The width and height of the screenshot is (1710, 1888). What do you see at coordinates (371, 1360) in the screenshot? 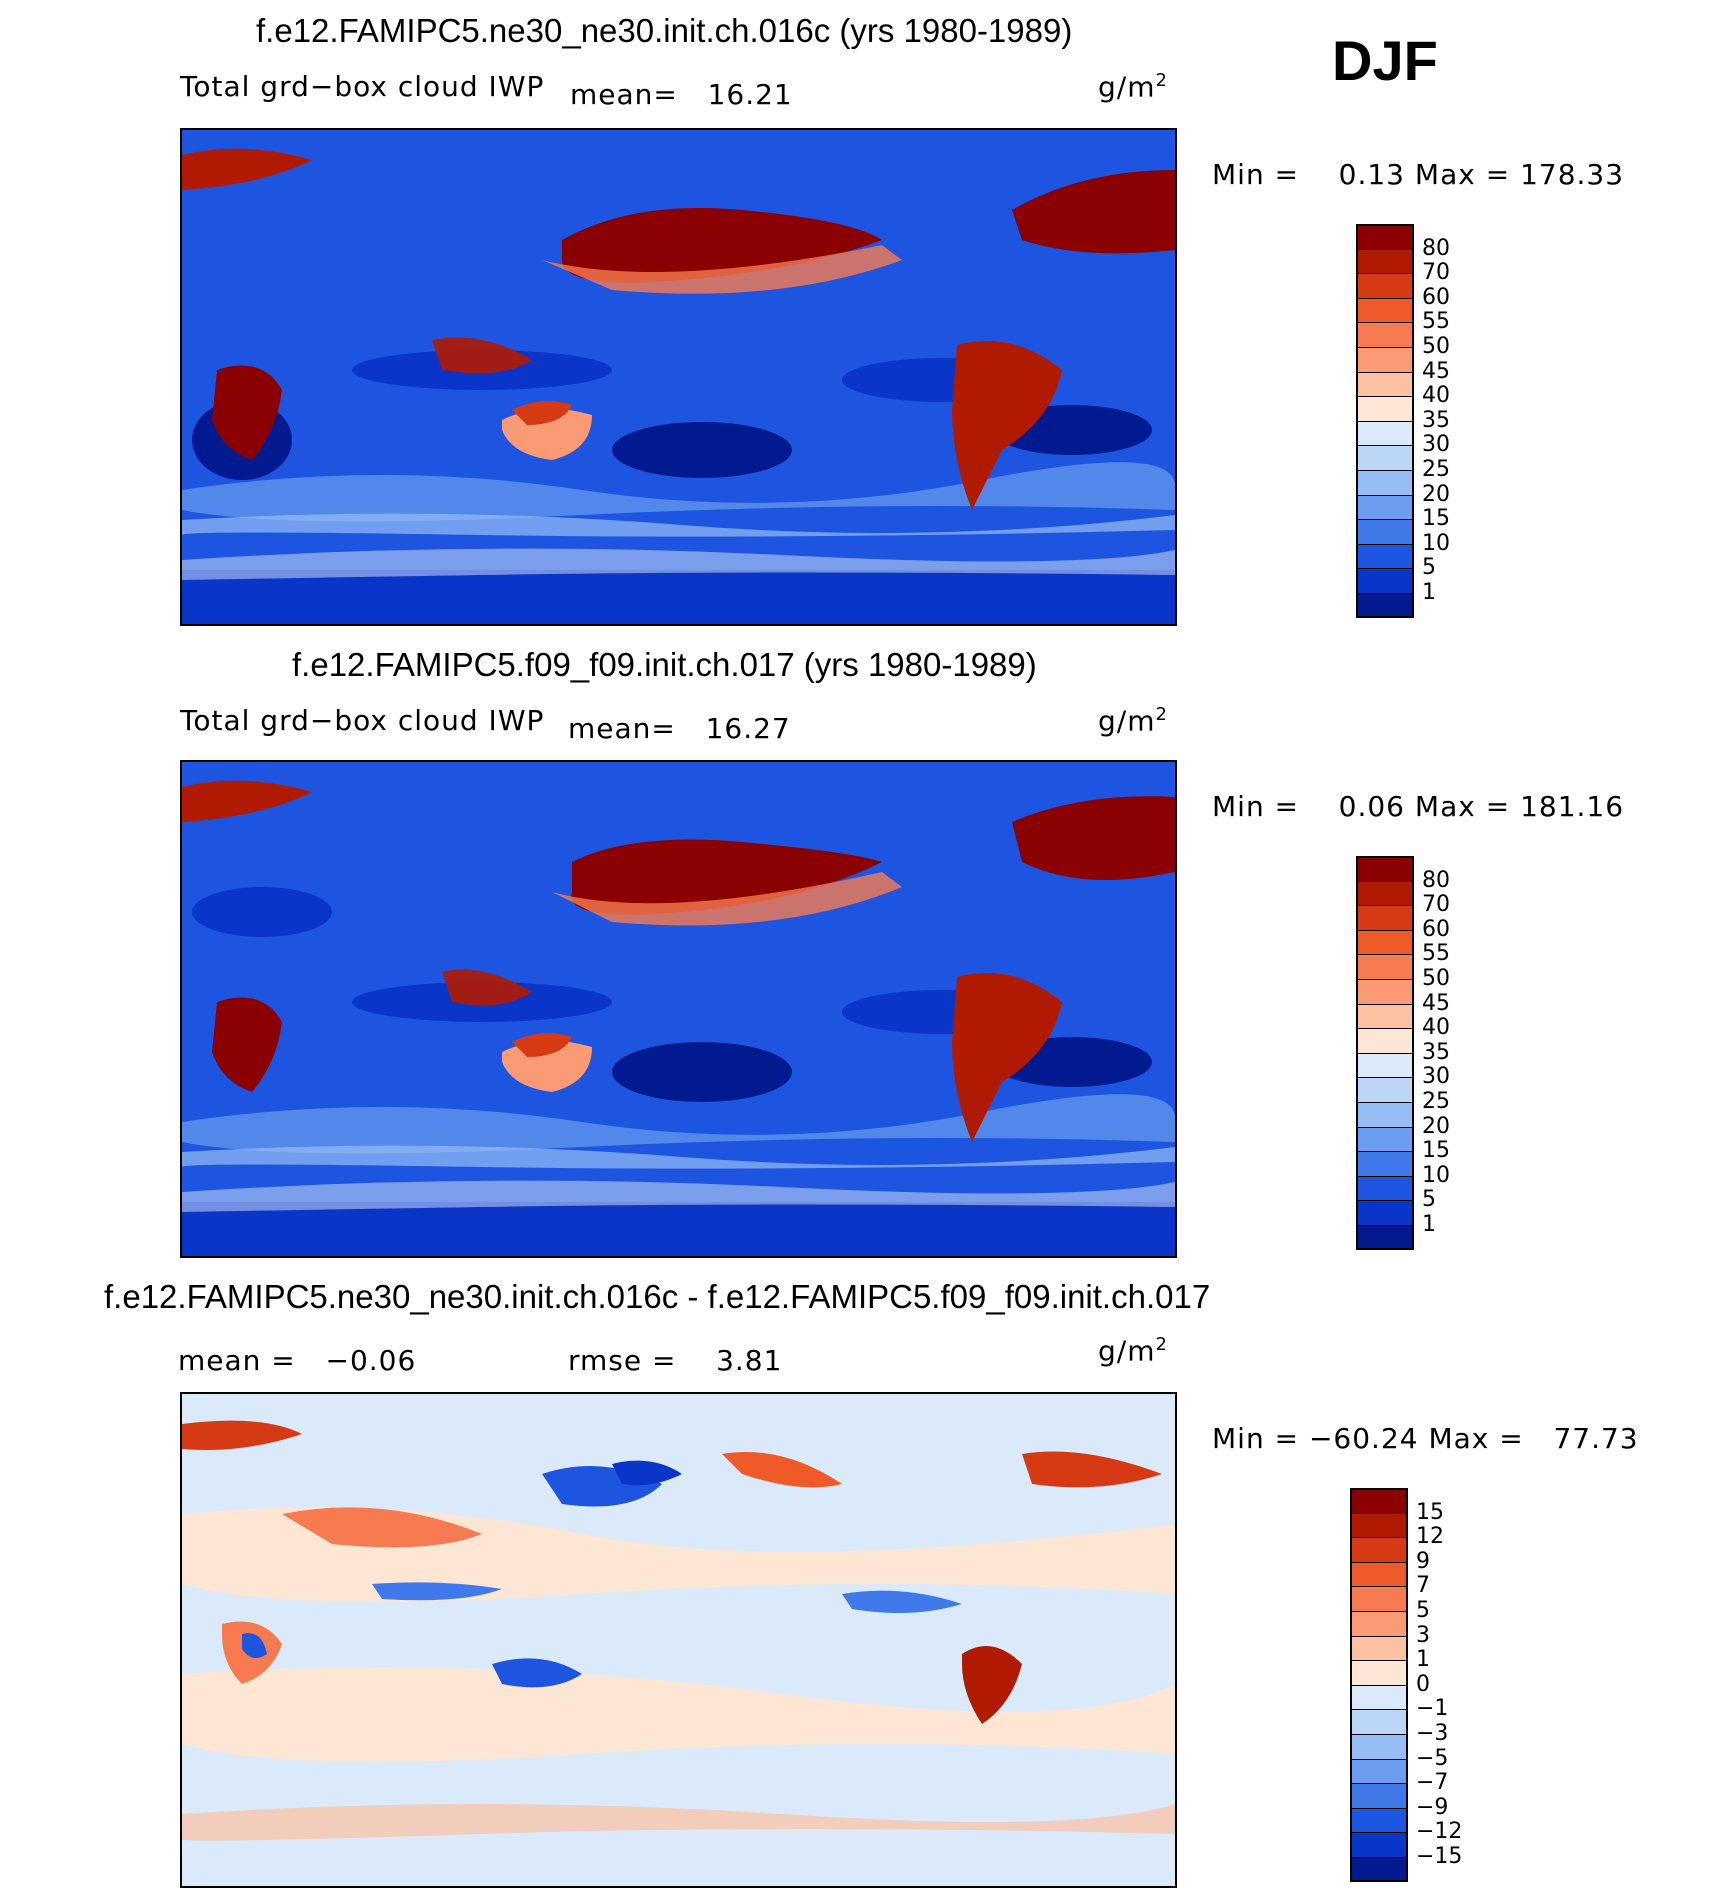
I see `panel3-mean-value: −0.06` at bounding box center [371, 1360].